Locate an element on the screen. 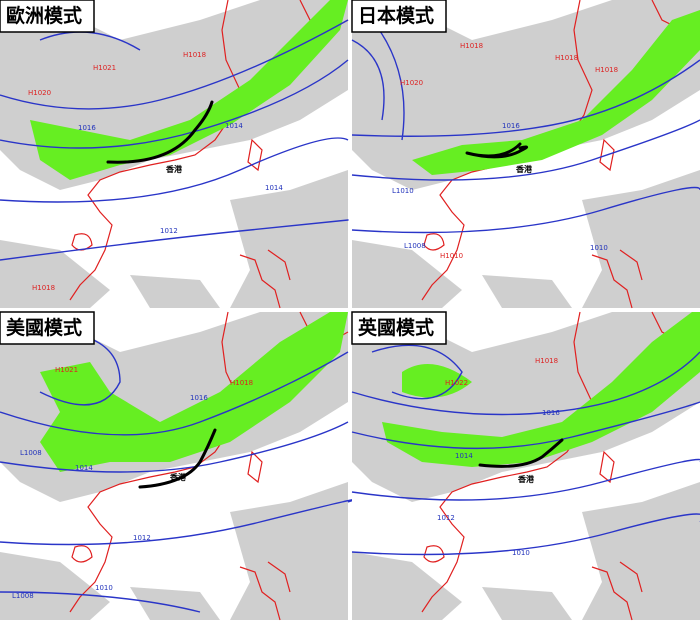 Image resolution: width=700 pixels, height=621 pixels. panel-title: 歐洲模式 is located at coordinates (44, 15).